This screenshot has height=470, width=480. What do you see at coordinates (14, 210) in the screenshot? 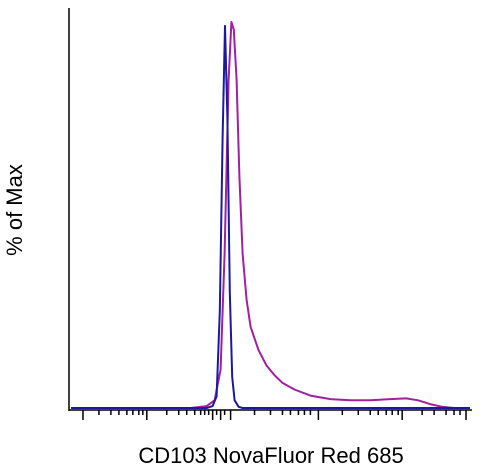
I see `y-axis-title: % of Max` at bounding box center [14, 210].